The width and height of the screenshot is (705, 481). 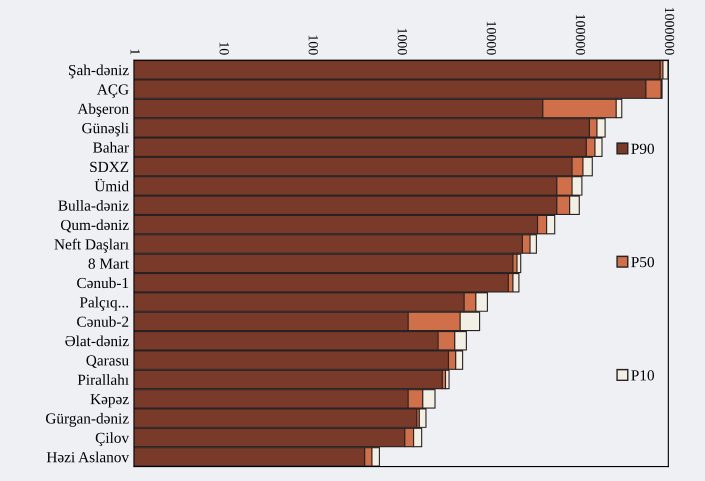 What do you see at coordinates (642, 375) in the screenshot?
I see `legend-label: P10` at bounding box center [642, 375].